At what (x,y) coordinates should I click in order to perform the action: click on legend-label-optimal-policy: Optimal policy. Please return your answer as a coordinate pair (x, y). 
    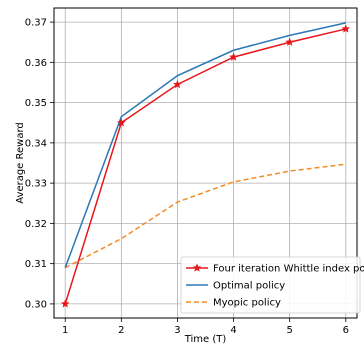
    Looking at the image, I should click on (249, 286).